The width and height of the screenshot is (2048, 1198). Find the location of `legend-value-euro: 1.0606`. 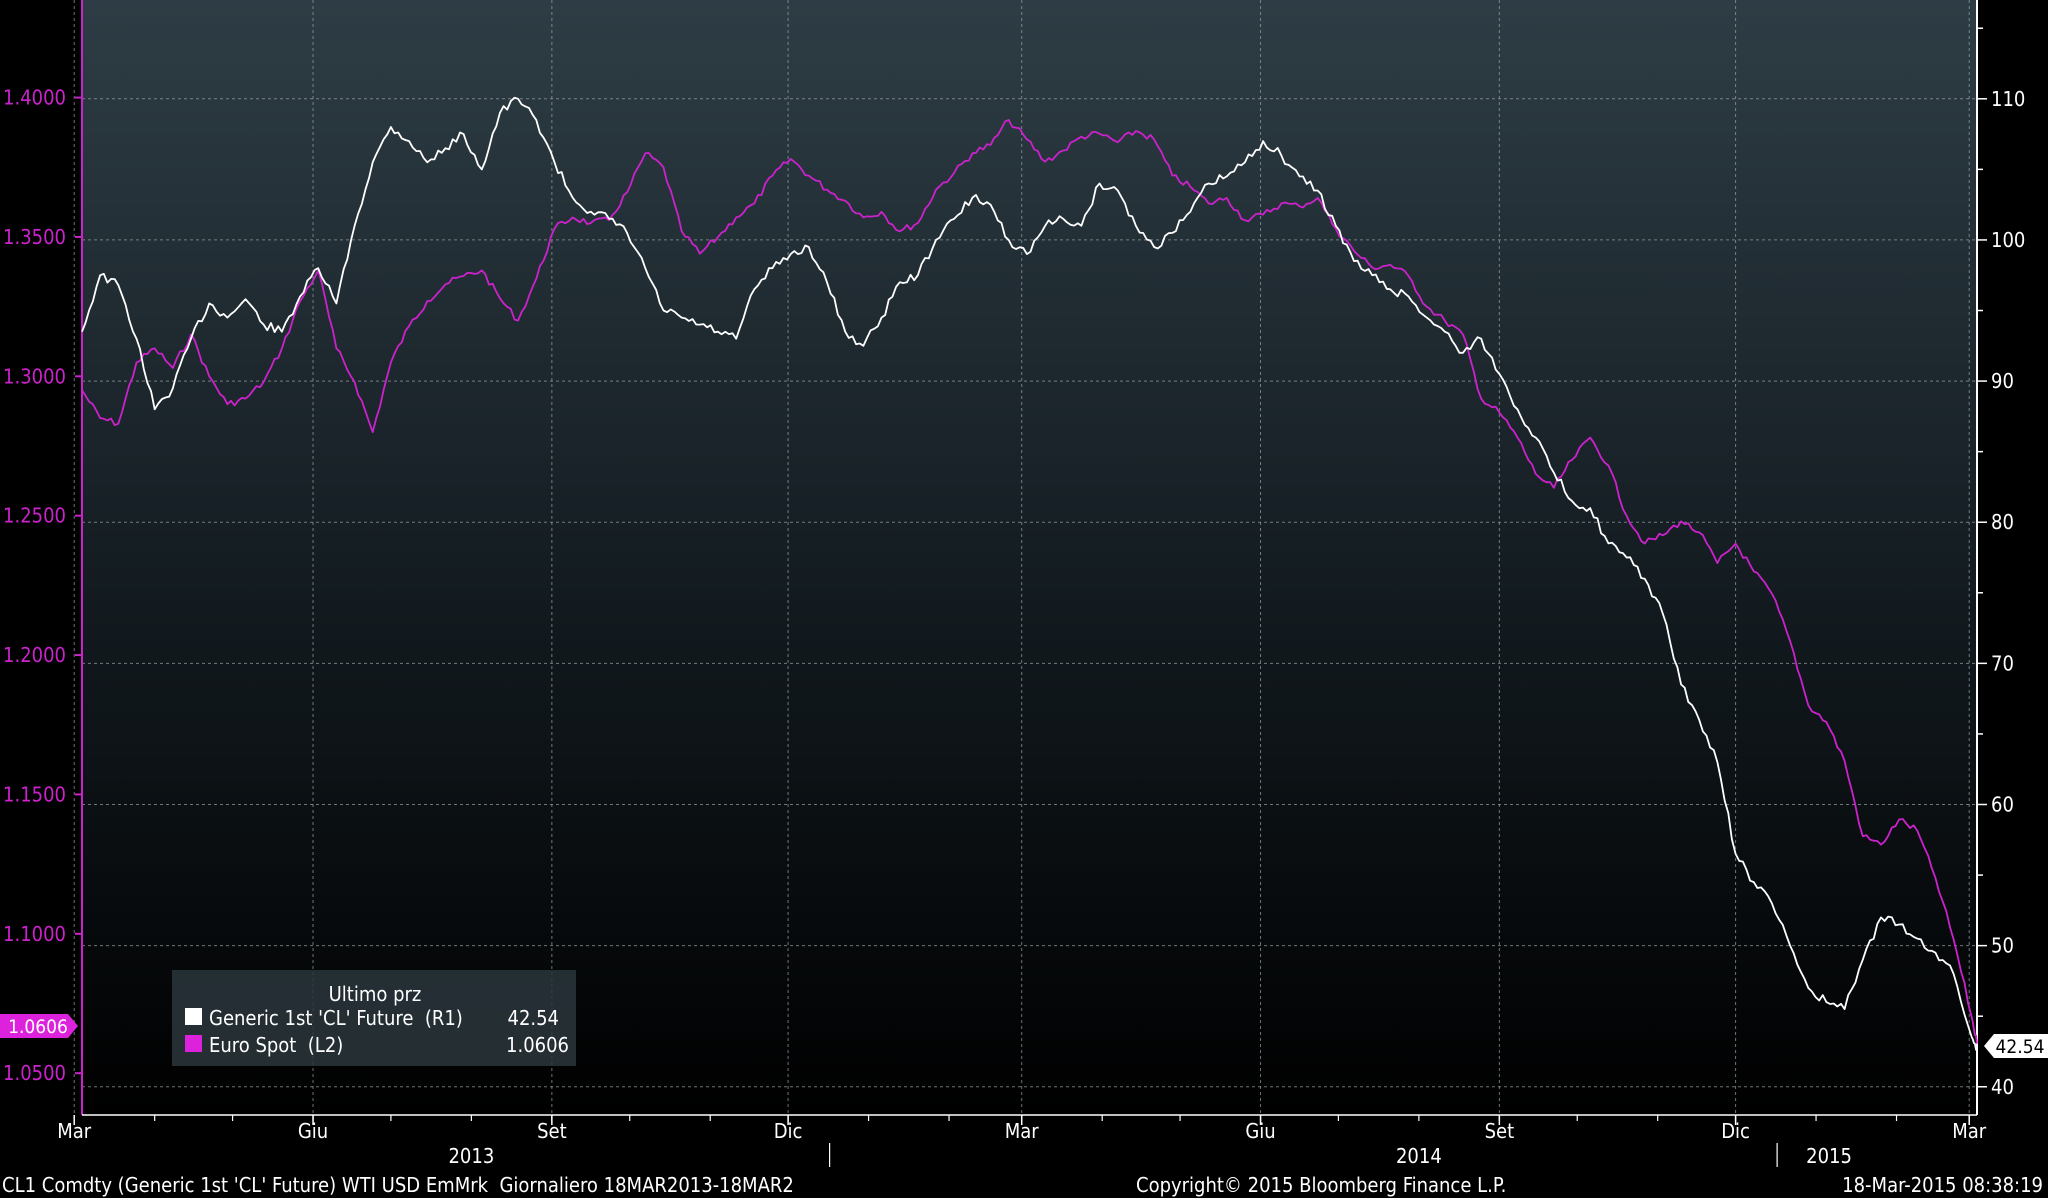

legend-value-euro: 1.0606 is located at coordinates (537, 1045).